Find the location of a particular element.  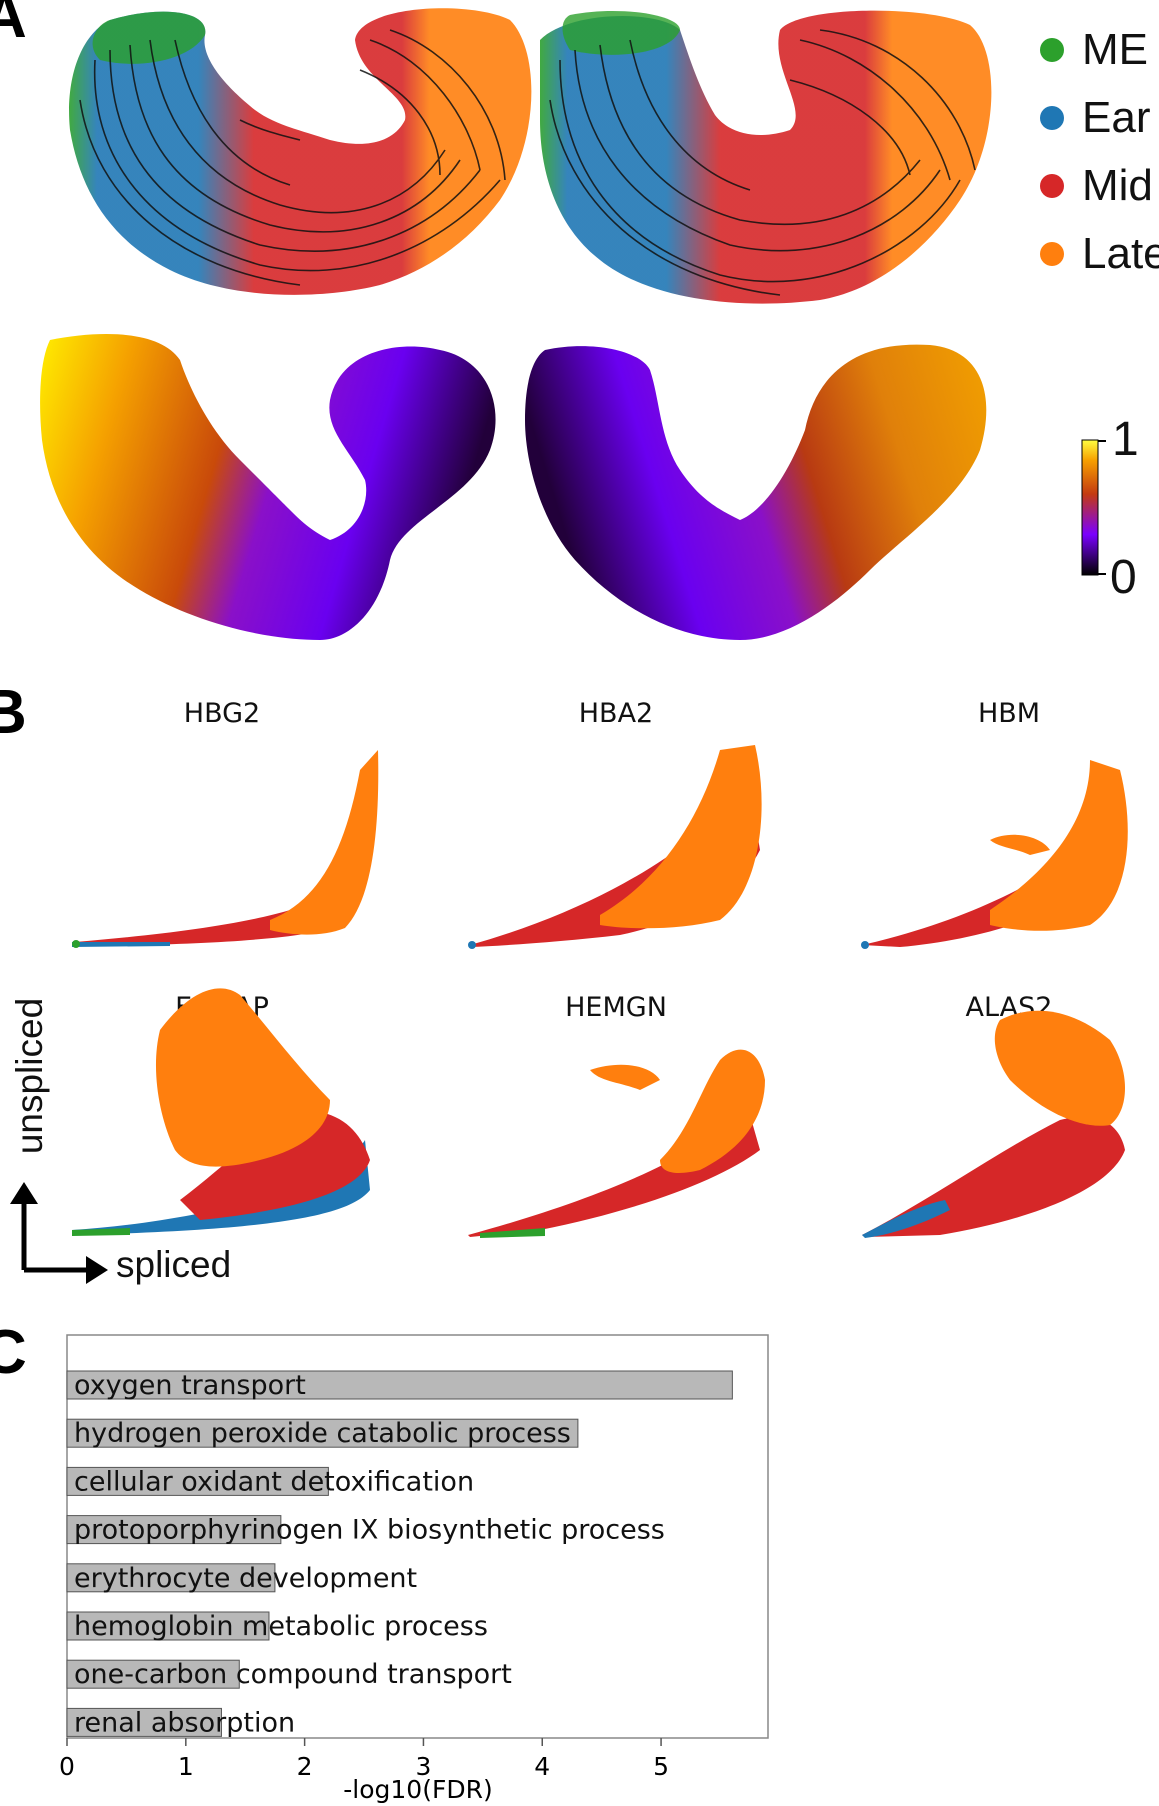

panel-letter-b: B is located at coordinates (13, 712).